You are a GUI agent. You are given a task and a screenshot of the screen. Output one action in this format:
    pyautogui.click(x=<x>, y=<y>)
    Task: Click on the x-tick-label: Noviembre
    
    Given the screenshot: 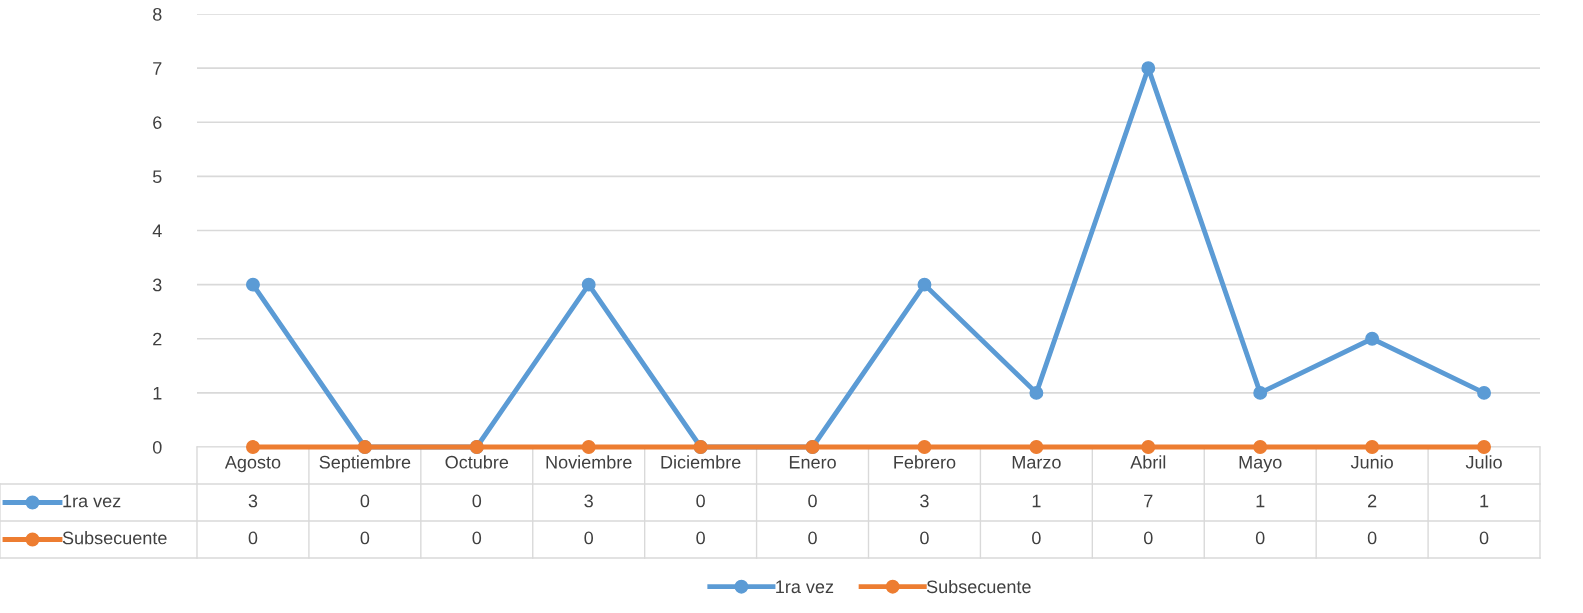 What is the action you would take?
    pyautogui.click(x=589, y=462)
    